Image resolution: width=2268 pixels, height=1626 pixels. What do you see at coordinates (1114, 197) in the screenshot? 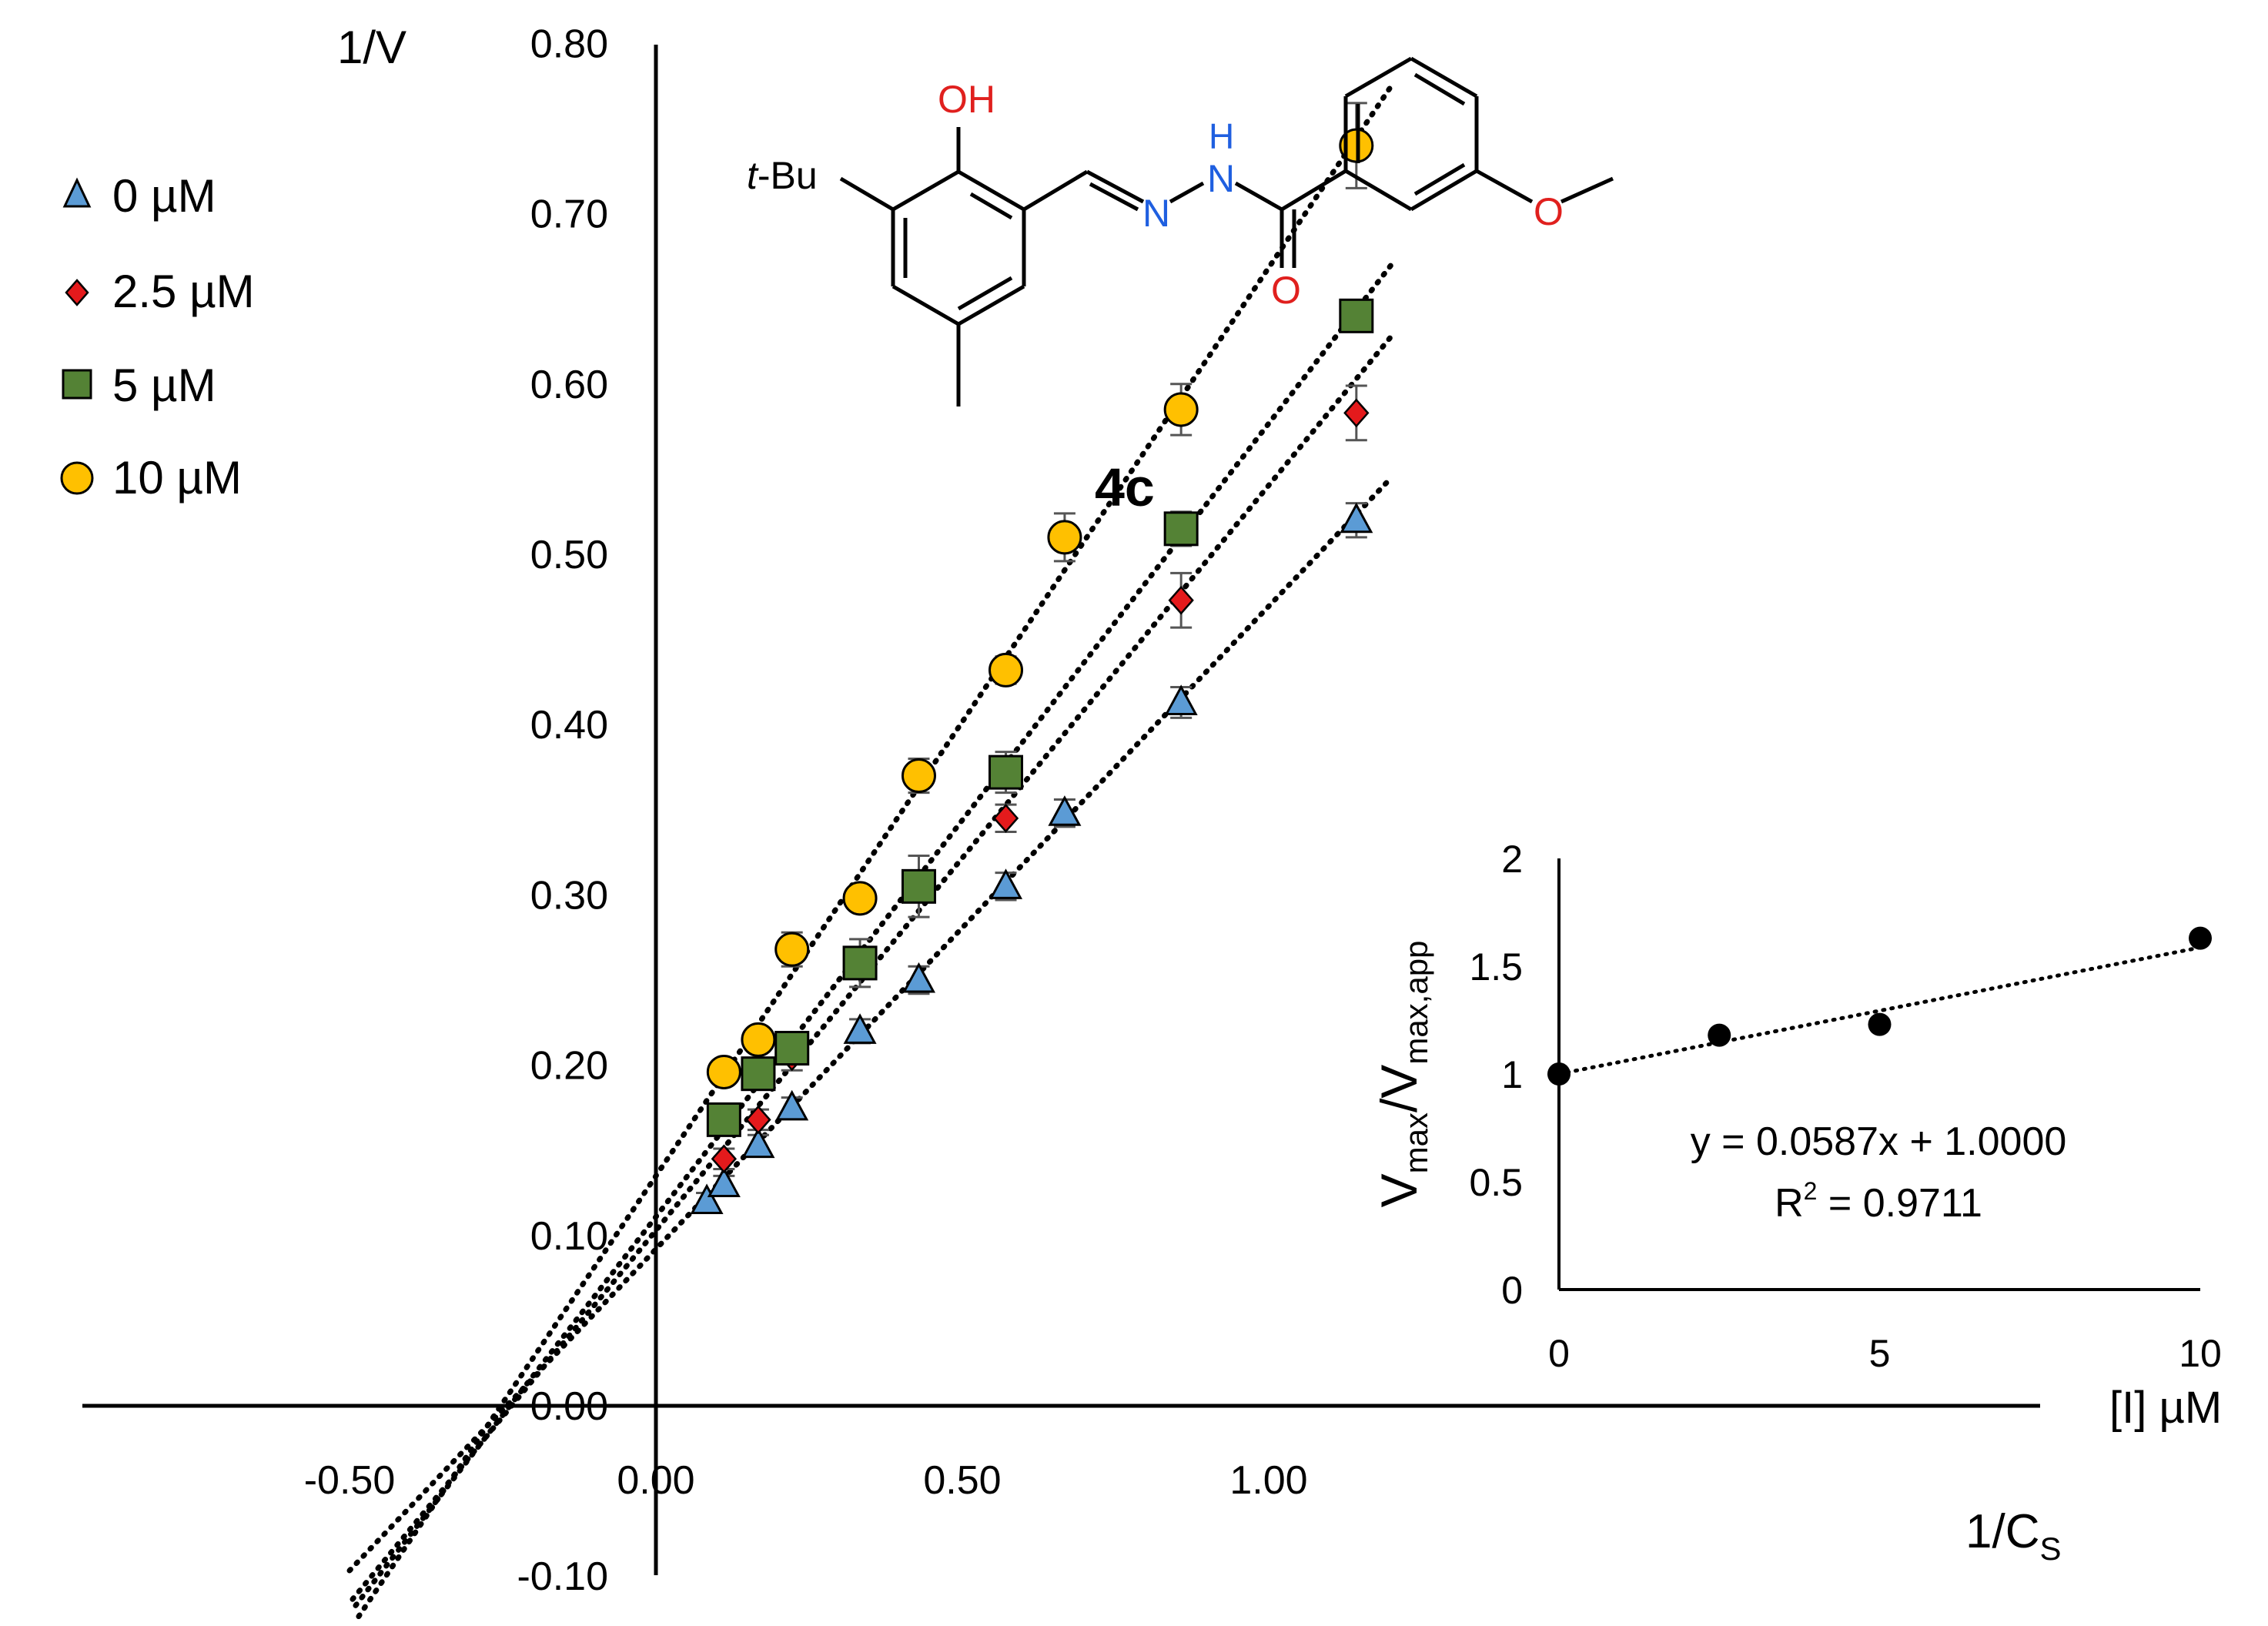
I see `imine-double-bond-b` at bounding box center [1114, 197].